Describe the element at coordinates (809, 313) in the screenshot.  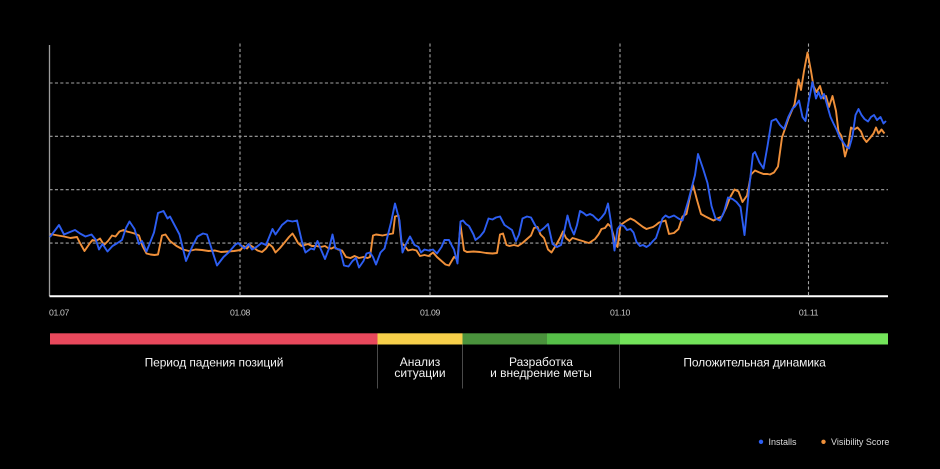
I see `svg-text: 01.11` at that location.